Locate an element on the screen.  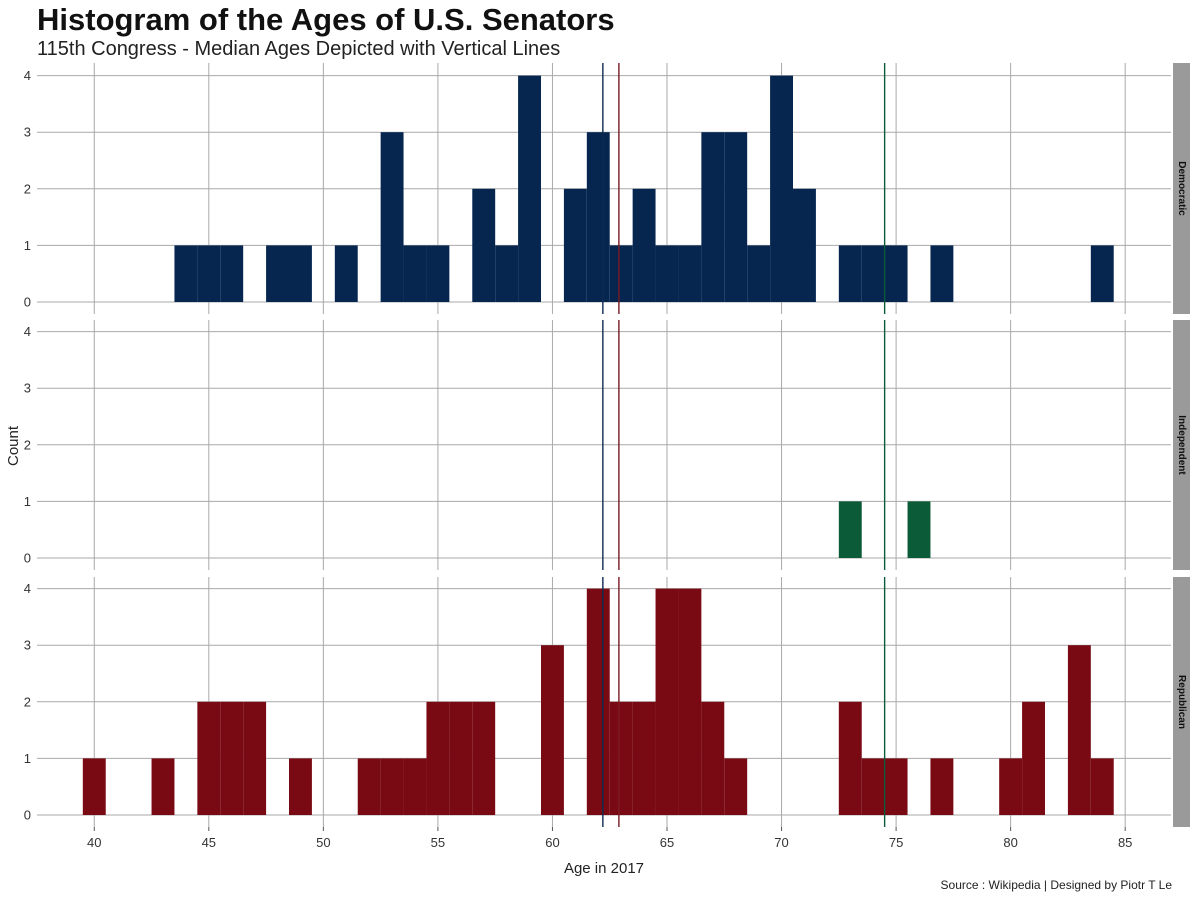
y-axis-title: Count is located at coordinates (13, 445).